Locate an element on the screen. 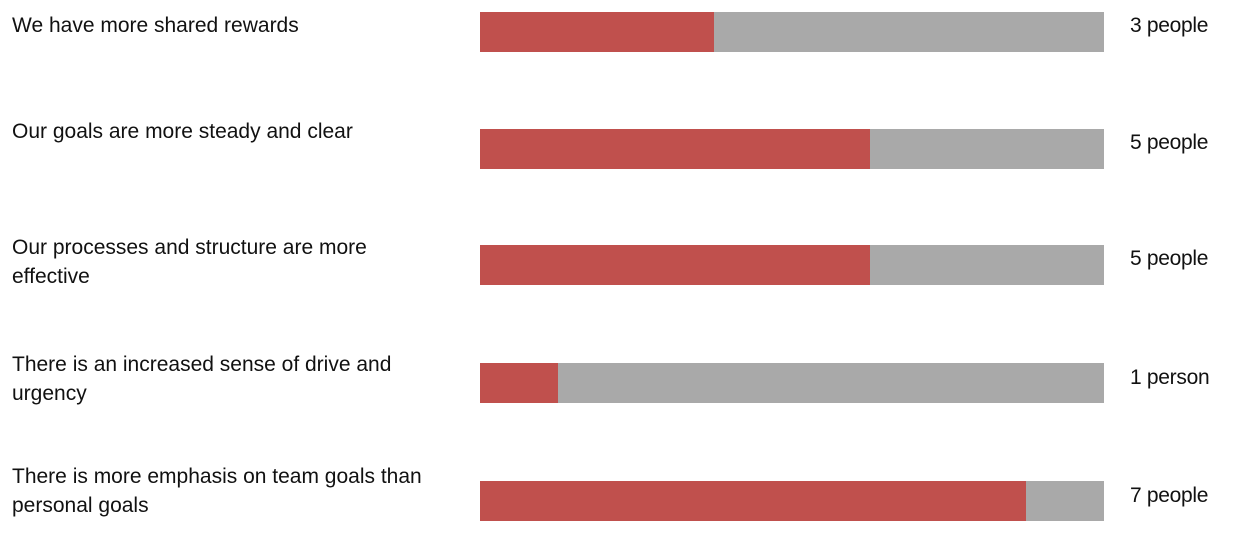  value-label: 3 people is located at coordinates (1169, 25).